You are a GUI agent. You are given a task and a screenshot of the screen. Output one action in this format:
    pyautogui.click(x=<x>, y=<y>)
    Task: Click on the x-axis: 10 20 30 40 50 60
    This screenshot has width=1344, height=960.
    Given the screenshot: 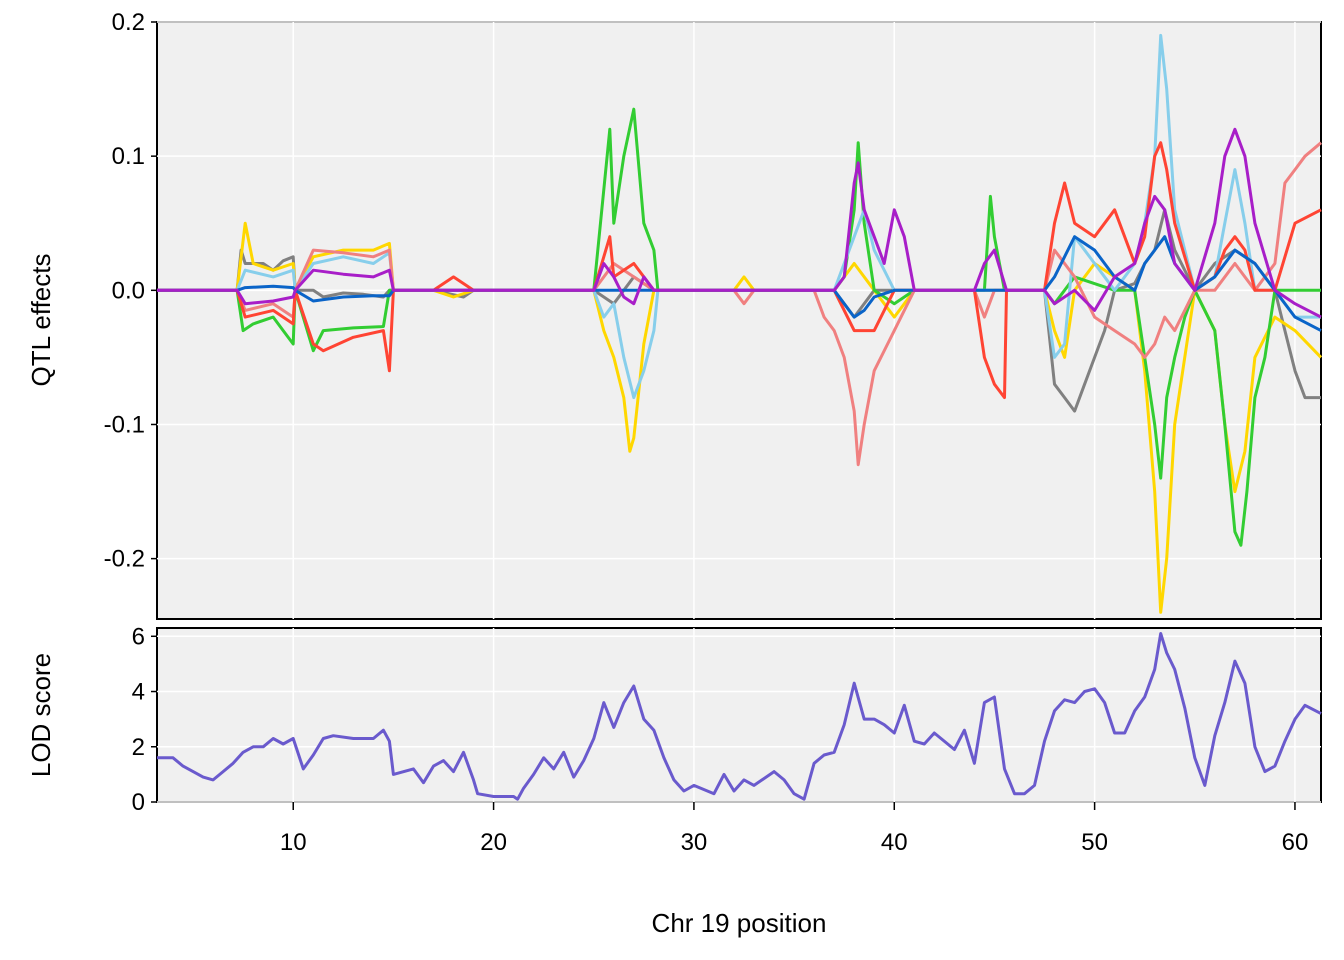 What is the action you would take?
    pyautogui.click(x=794, y=829)
    